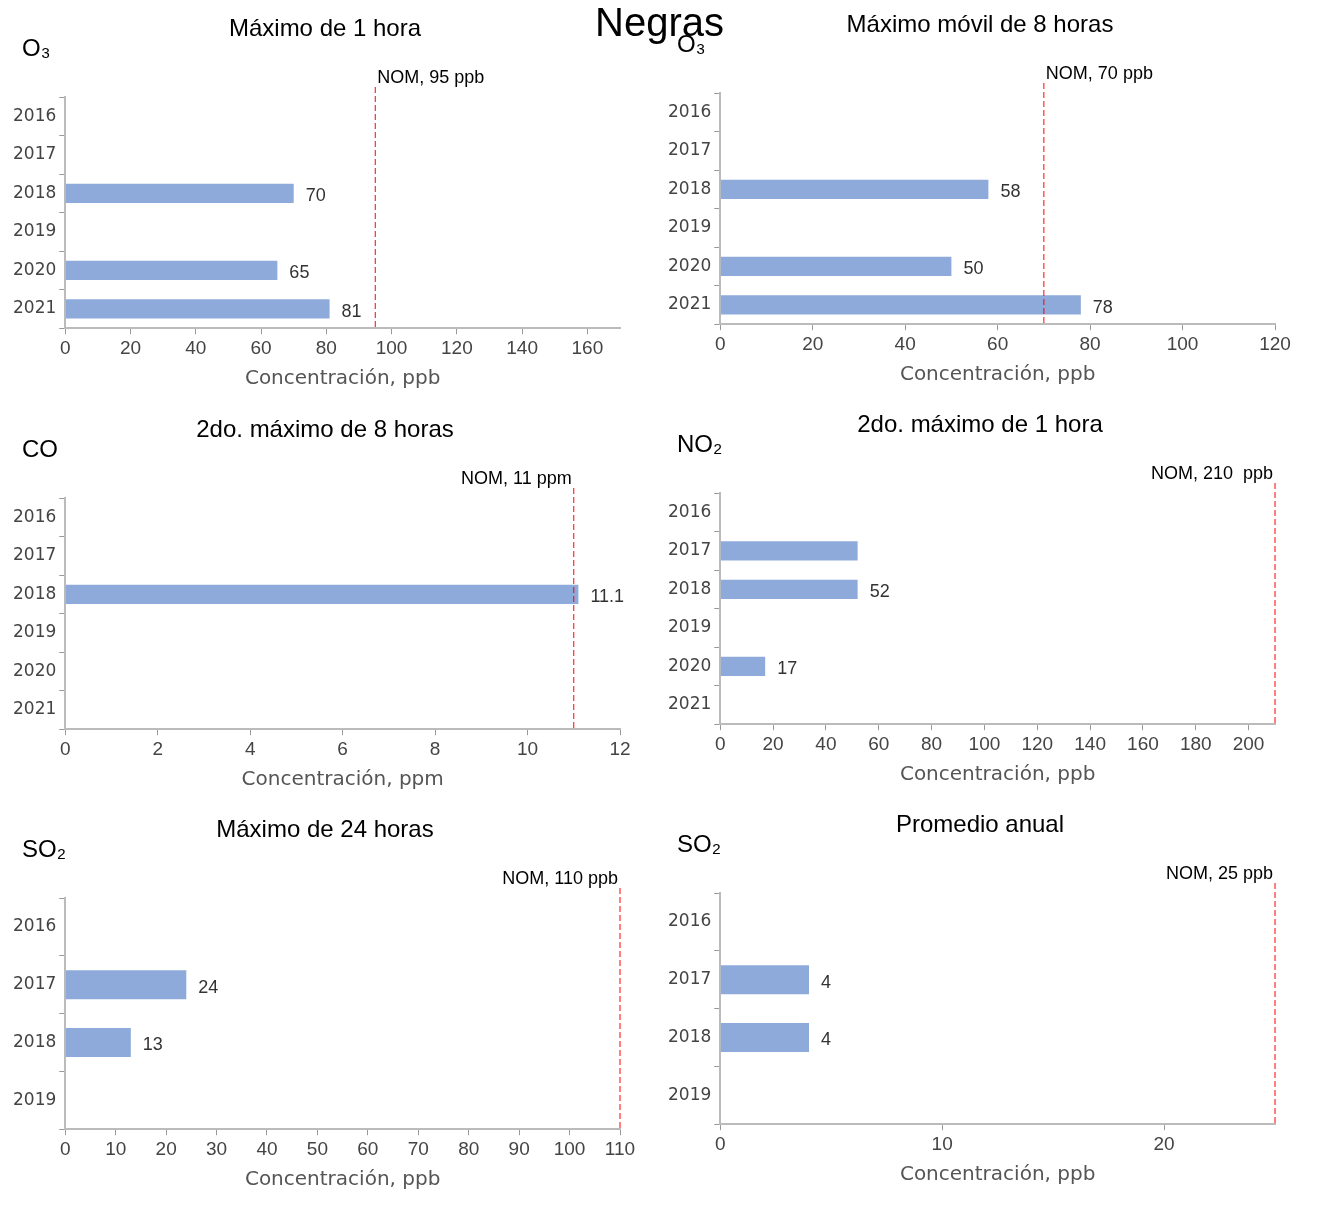 This screenshot has height=1217, width=1319. What do you see at coordinates (700, 444) in the screenshot?
I see `y-axis-title: NO₂` at bounding box center [700, 444].